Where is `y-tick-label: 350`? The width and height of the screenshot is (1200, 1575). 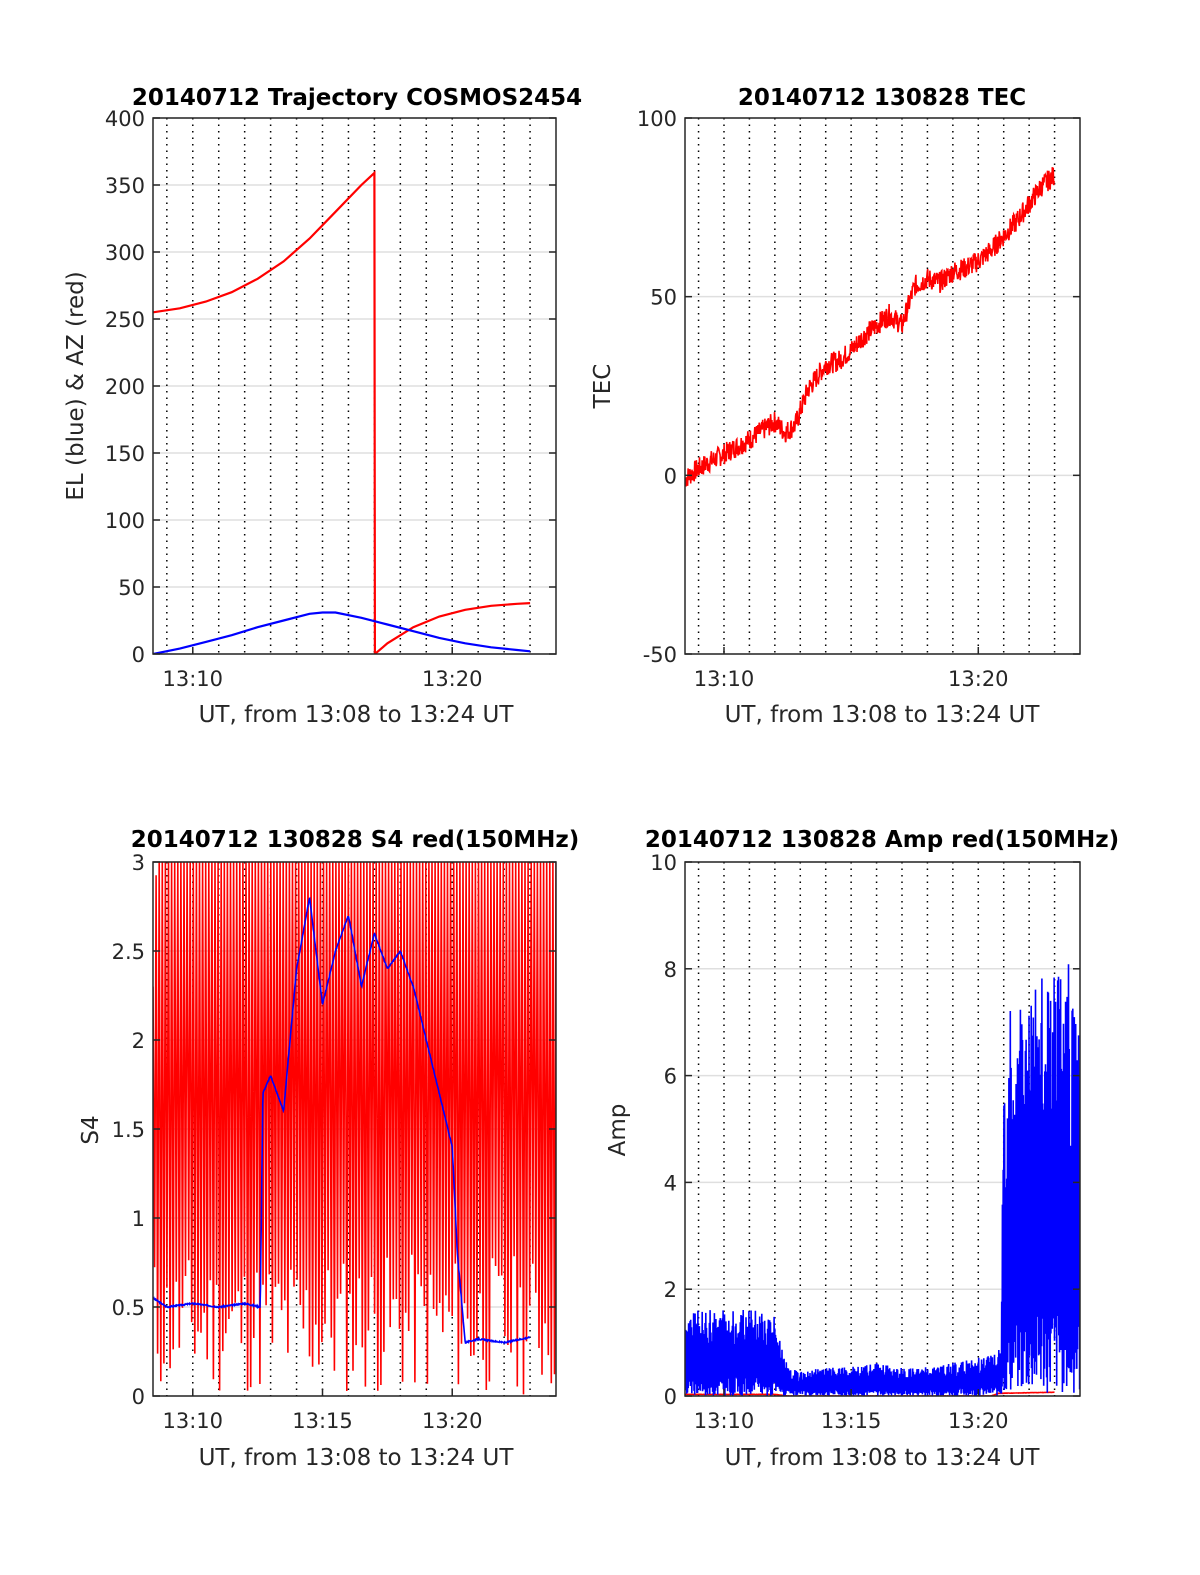
y-tick-label: 350 is located at coordinates (125, 186).